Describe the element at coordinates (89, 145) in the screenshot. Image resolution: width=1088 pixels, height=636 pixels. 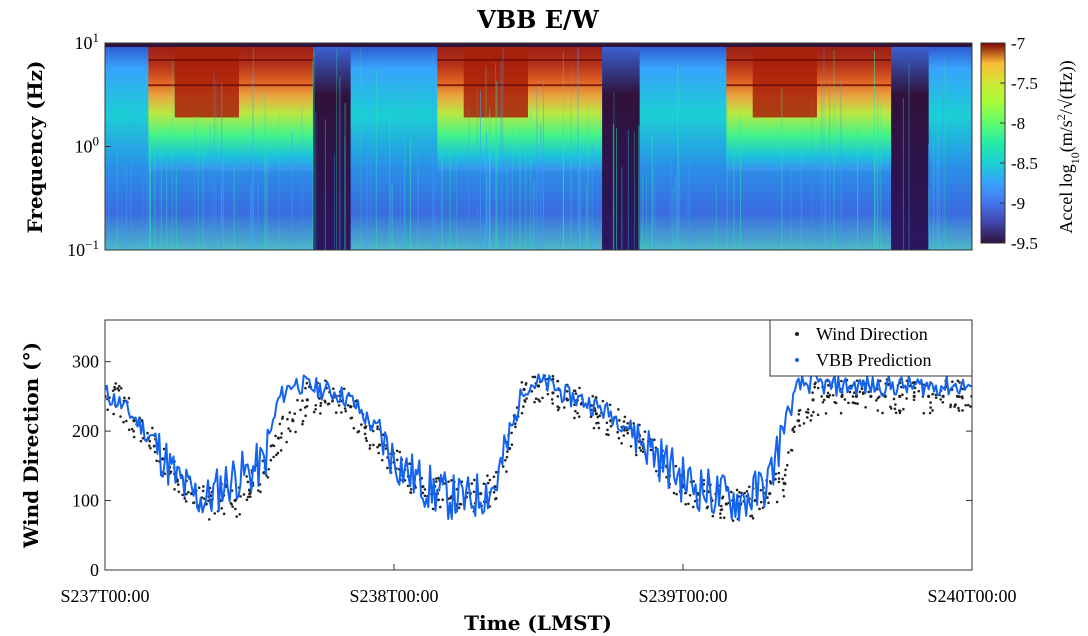
I see `spectrogram-y-ticks: 101 100 10−1` at that location.